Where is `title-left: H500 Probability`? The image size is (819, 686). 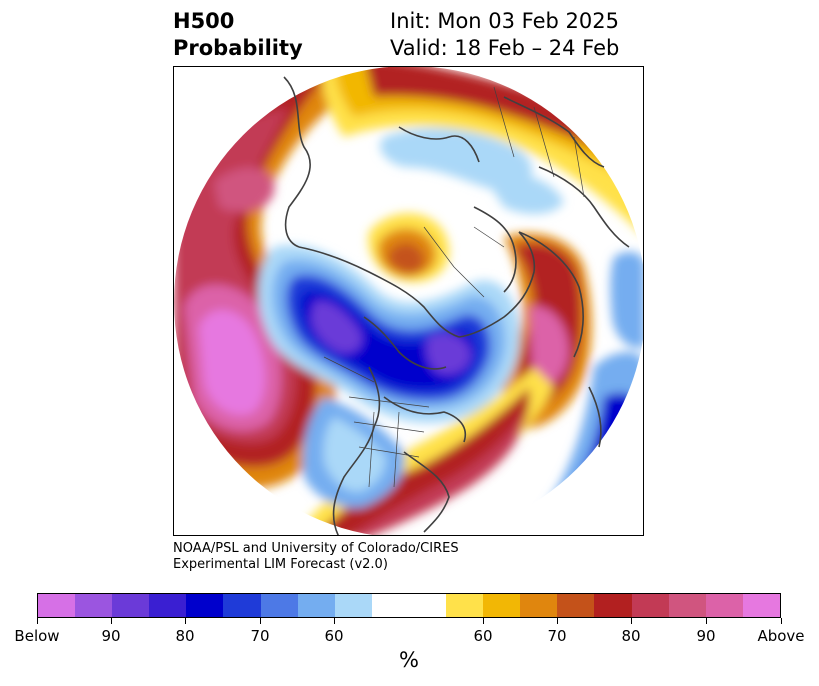
title-left: H500 Probability is located at coordinates (238, 35).